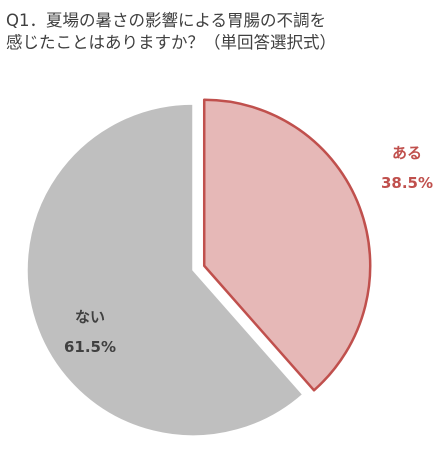 This screenshot has width=439, height=450. What do you see at coordinates (407, 183) in the screenshot?
I see `slice-value-aru: 38.5%` at bounding box center [407, 183].